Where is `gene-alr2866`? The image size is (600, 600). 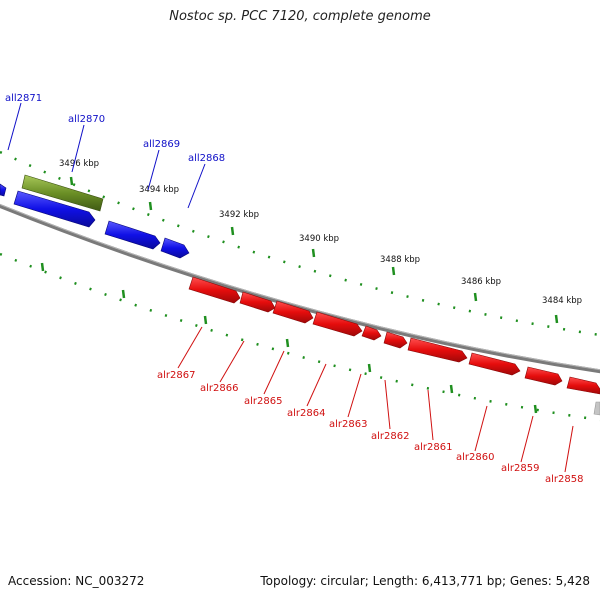
gene-alr2866 is located at coordinates (257, 302).